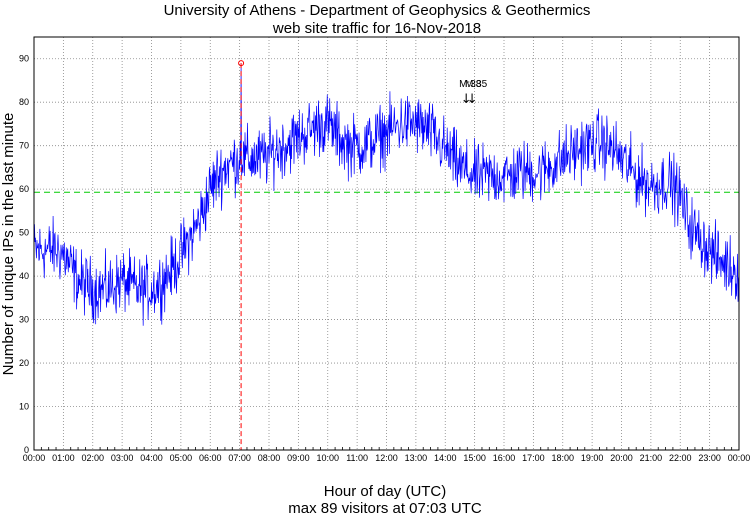 The width and height of the screenshot is (750, 515). Describe the element at coordinates (445, 458) in the screenshot. I see `x-tick-label: 14:00` at that location.